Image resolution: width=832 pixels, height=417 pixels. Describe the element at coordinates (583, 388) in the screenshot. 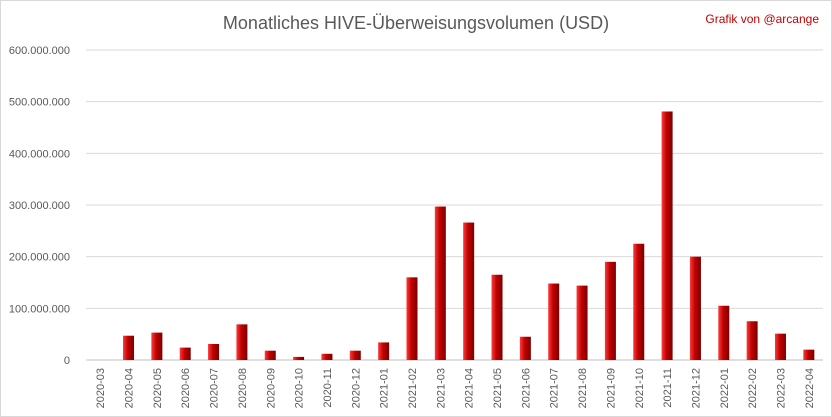

I see `x-tick-label: 2021-08` at that location.